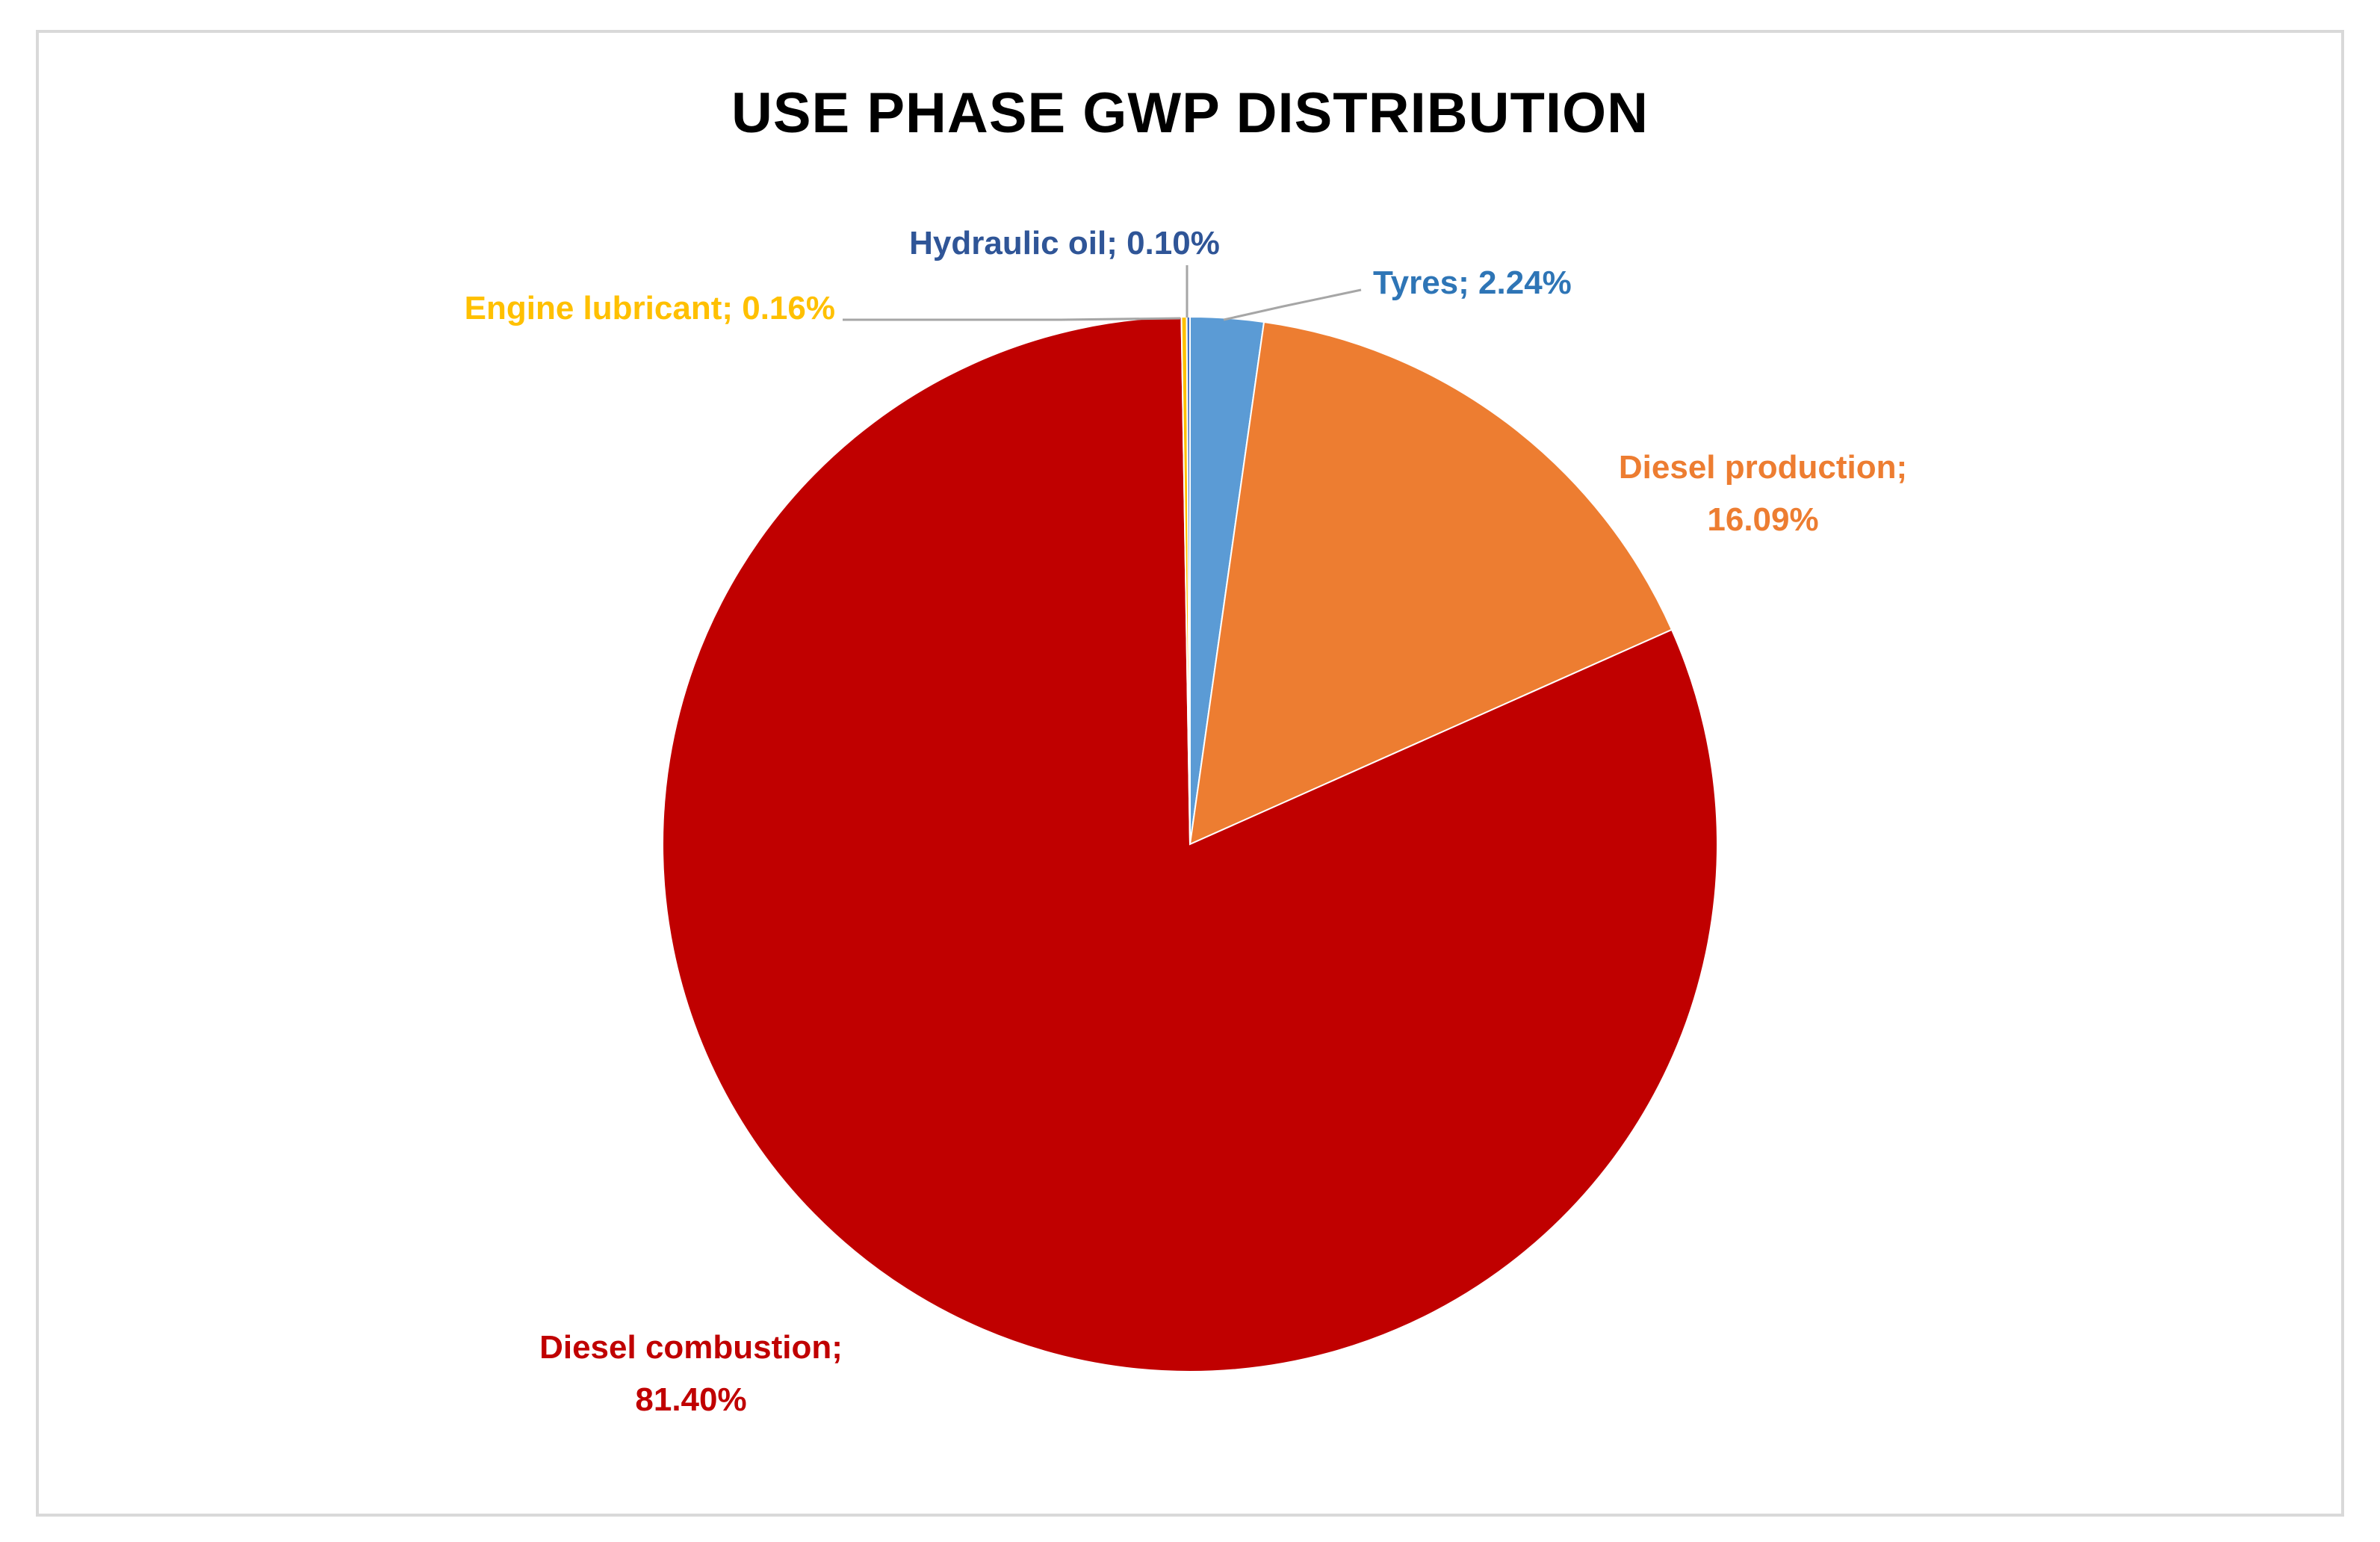  Describe the element at coordinates (650, 308) in the screenshot. I see `data-label-engine-lubricant: Engine lubricant; 0.16%` at that location.